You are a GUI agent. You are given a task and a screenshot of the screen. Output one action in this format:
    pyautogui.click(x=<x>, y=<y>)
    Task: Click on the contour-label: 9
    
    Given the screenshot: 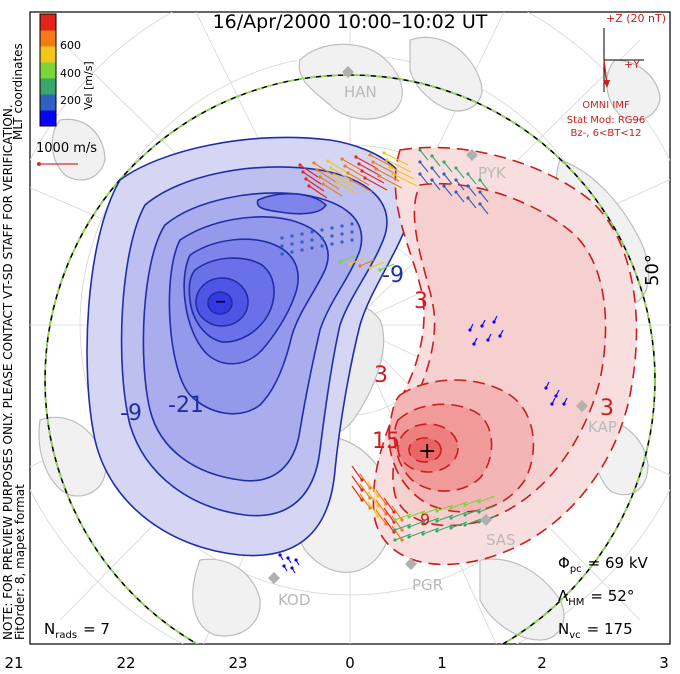 What is the action you would take?
    pyautogui.click(x=425, y=519)
    